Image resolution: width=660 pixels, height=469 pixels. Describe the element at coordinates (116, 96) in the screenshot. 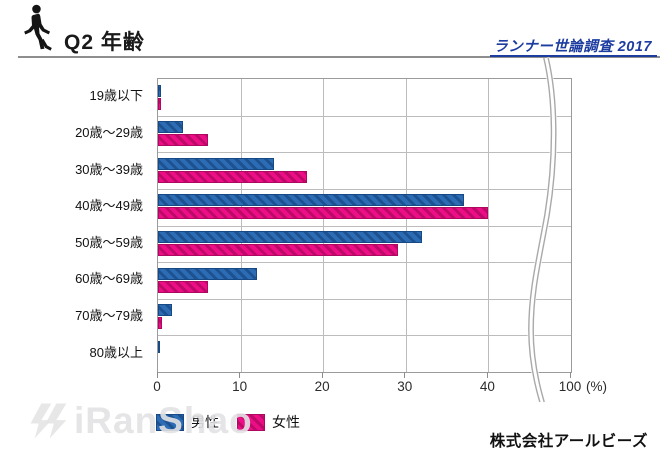

I see `category-label-0: 19歳以下` at that location.